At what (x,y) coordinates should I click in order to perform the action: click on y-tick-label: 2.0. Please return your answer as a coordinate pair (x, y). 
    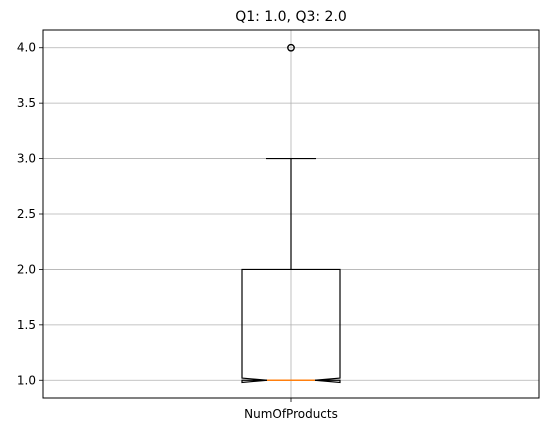
    Looking at the image, I should click on (26, 269).